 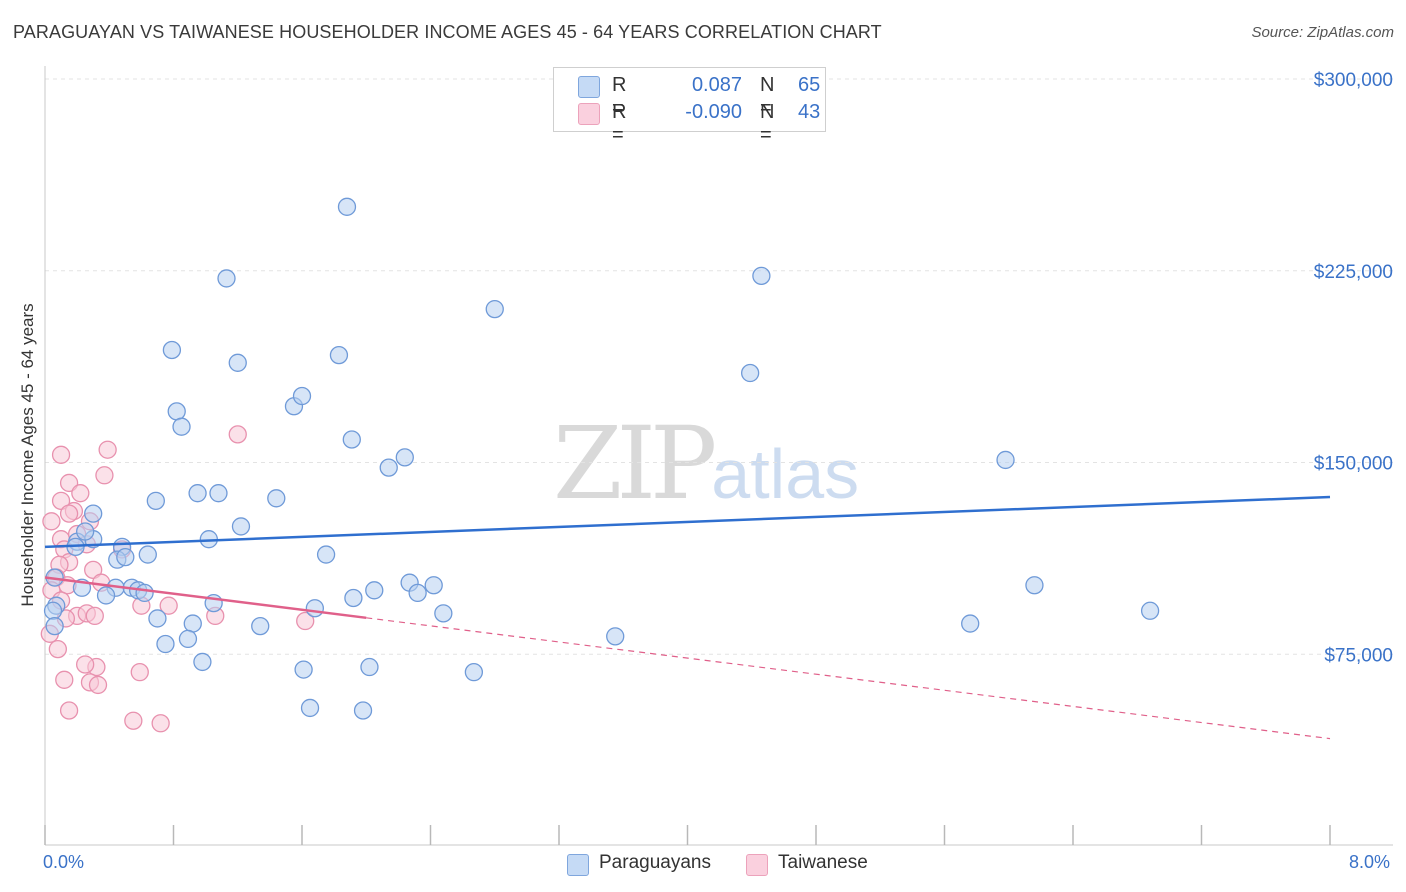 I want to click on paraguayans-trend-line, so click(x=687, y=522).